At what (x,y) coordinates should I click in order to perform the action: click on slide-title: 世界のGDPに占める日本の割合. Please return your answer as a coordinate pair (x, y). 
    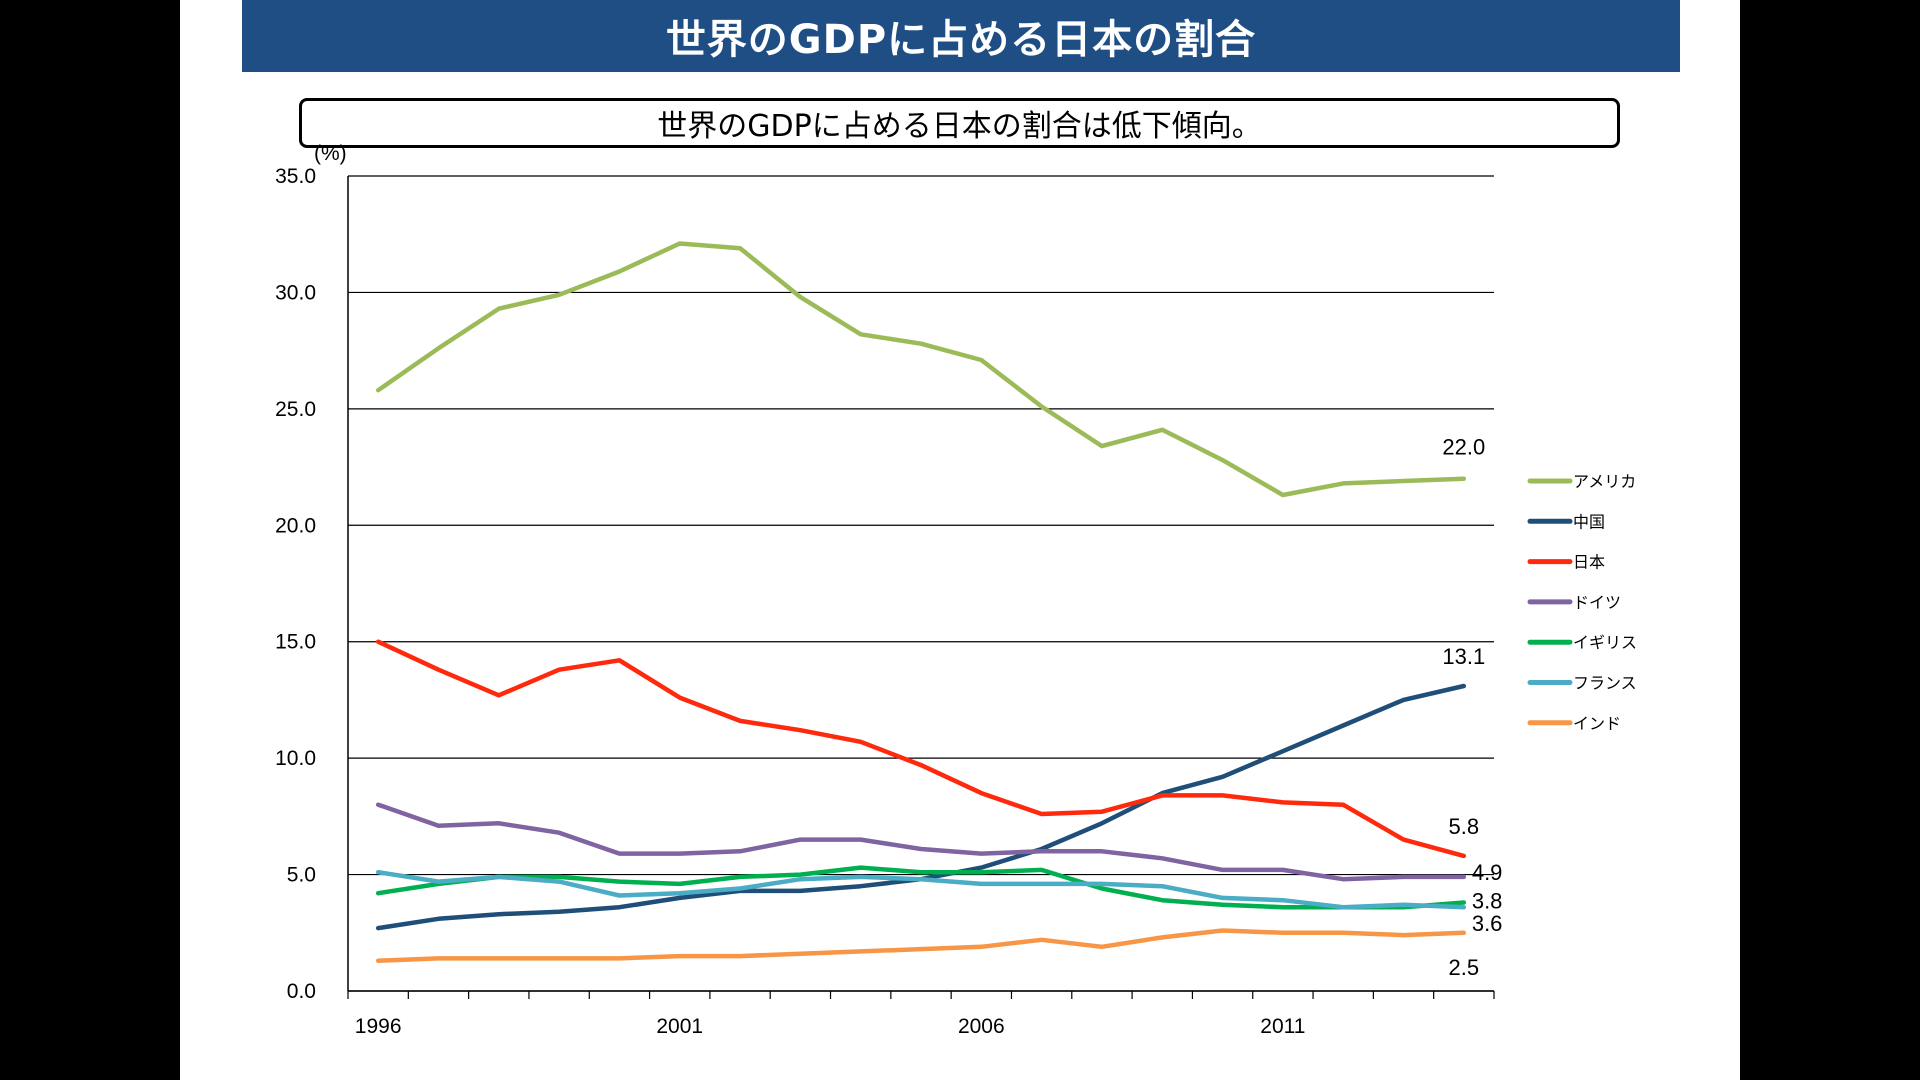
    Looking at the image, I should click on (961, 40).